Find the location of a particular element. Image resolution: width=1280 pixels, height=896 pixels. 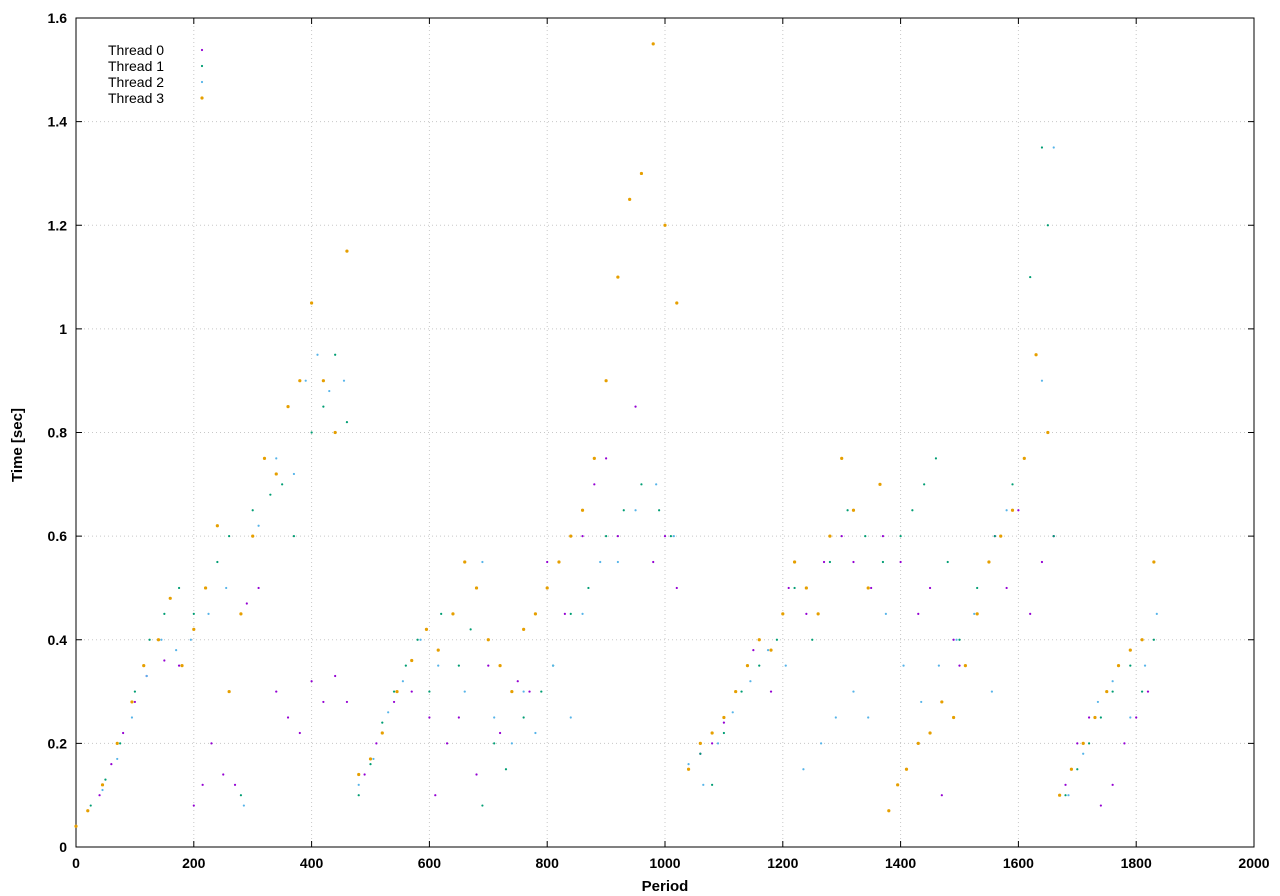

y-tick-label: 1.2 is located at coordinates (58, 225).